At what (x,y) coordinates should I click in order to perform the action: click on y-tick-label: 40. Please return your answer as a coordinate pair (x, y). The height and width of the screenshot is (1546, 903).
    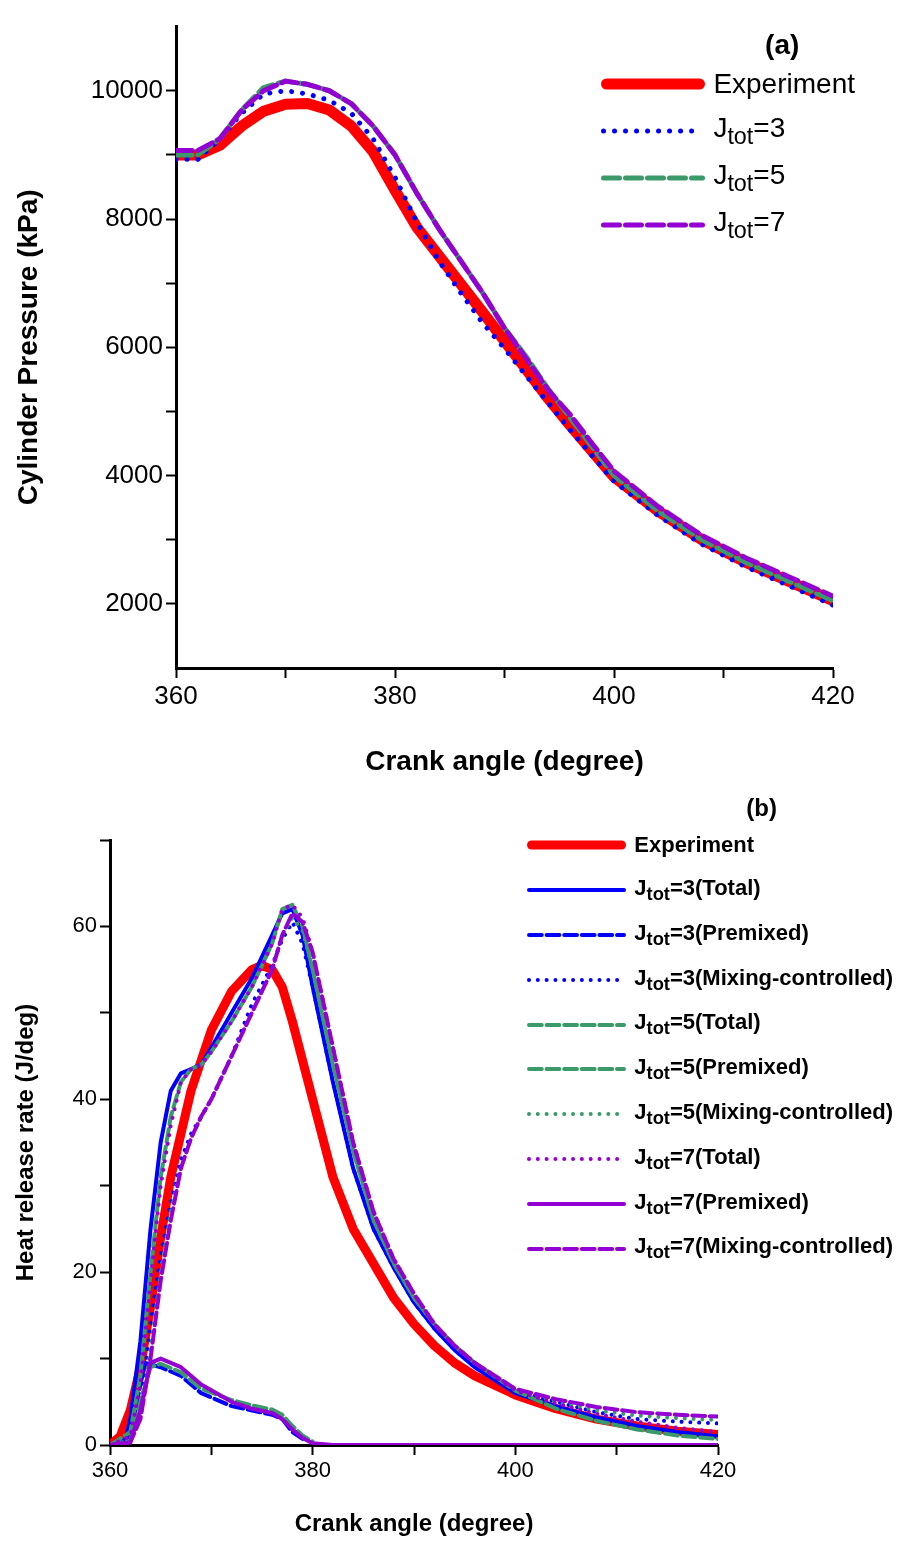
    Looking at the image, I should click on (84, 1098).